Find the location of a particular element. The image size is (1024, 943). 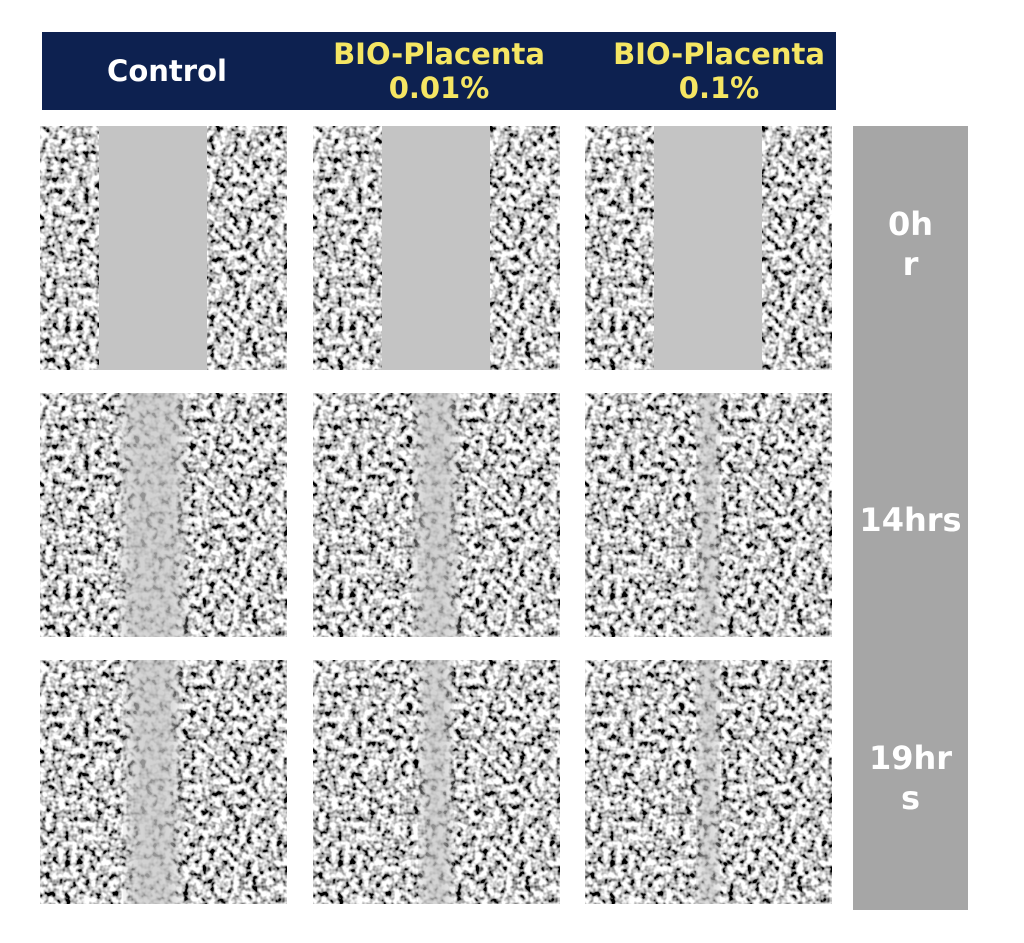

row-label-box: 0hr is located at coordinates (910, 244).